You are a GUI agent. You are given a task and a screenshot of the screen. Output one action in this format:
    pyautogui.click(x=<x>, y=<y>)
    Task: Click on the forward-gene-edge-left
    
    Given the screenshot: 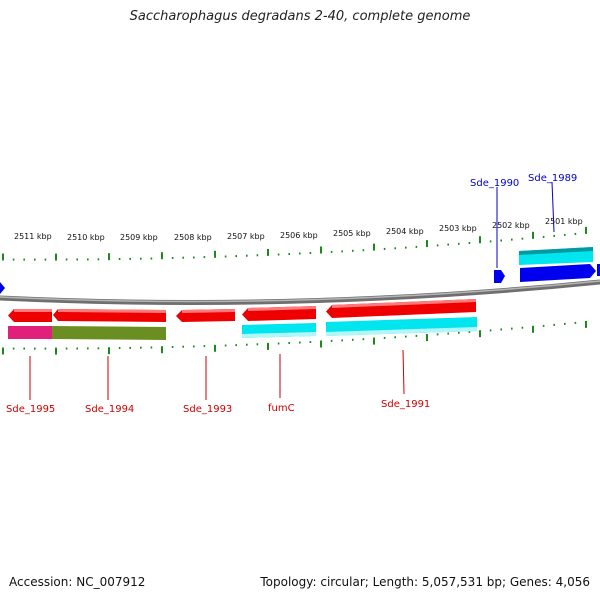 What is the action you would take?
    pyautogui.click(x=2, y=288)
    